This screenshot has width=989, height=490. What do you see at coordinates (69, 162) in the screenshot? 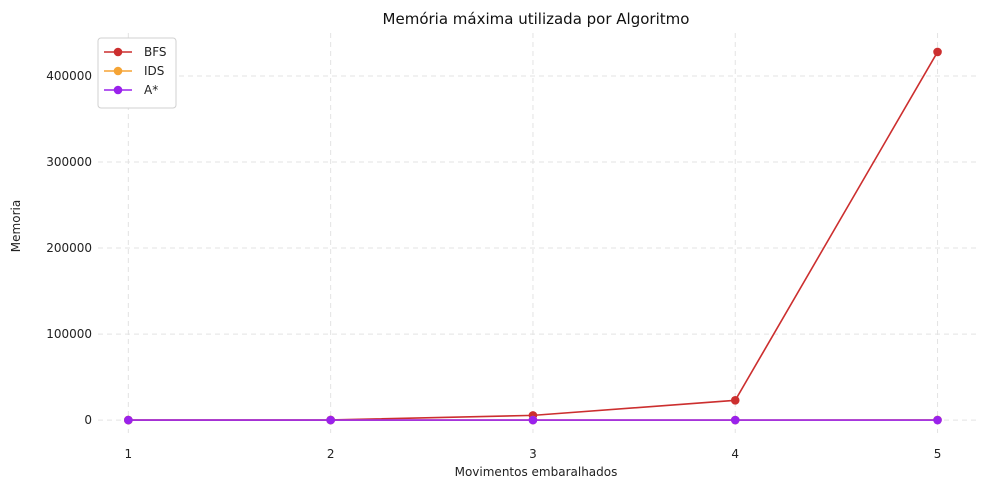
I see `y-tick-label: 300000` at bounding box center [69, 162].